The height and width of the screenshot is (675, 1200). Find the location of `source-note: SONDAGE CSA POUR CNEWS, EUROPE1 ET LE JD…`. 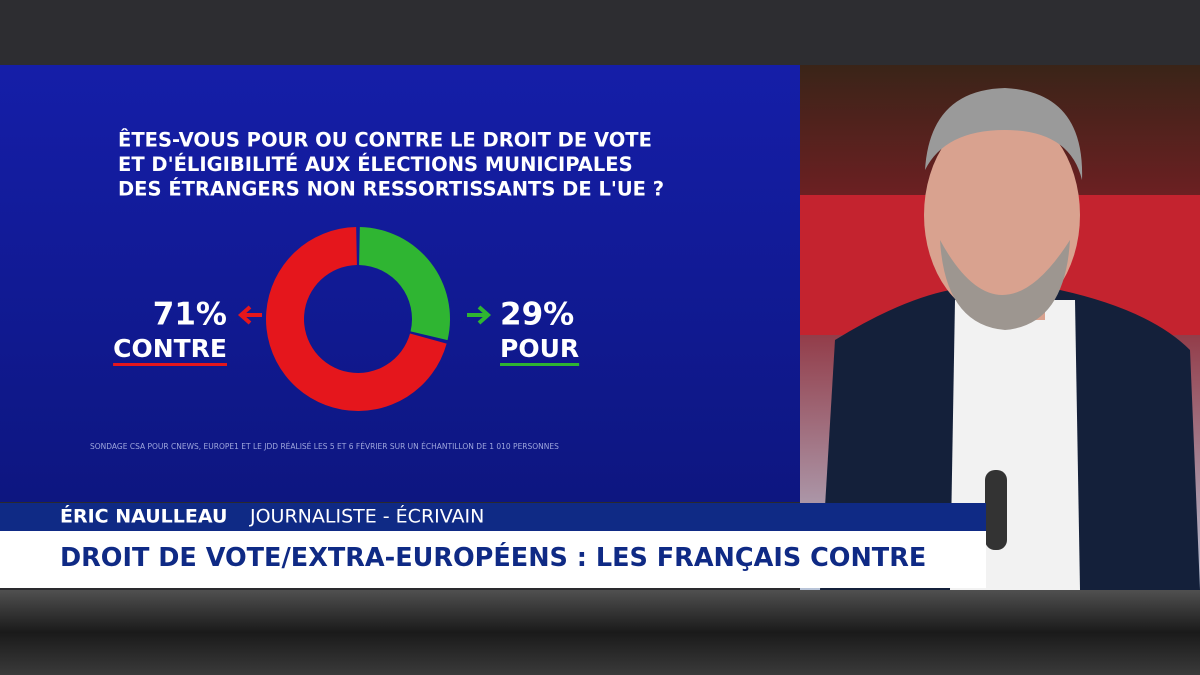

source-note: SONDAGE CSA POUR CNEWS, EUROPE1 ET LE JD… is located at coordinates (324, 446).